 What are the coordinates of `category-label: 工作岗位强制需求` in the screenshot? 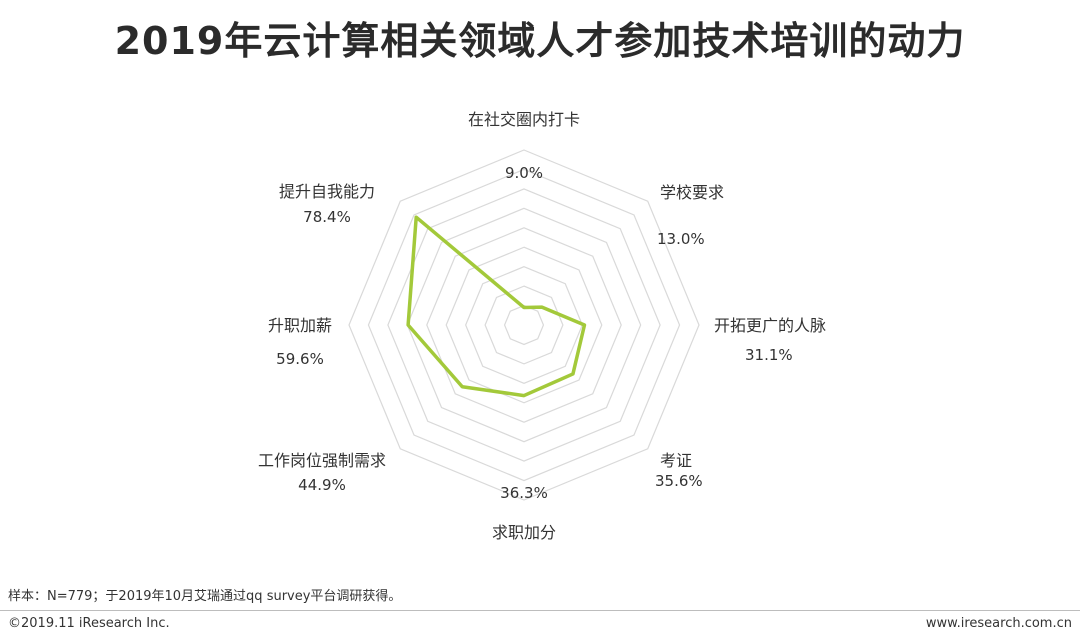 It's located at (322, 460).